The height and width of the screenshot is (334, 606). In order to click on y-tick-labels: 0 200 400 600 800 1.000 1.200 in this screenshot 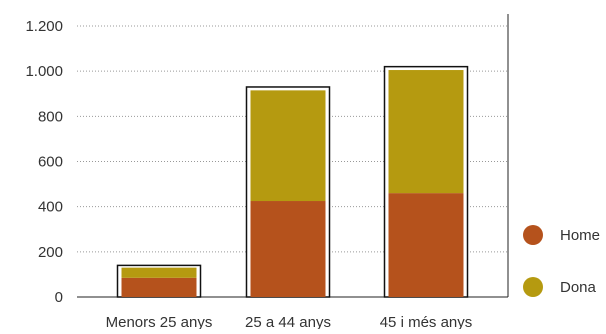, I will do `click(44, 162)`.